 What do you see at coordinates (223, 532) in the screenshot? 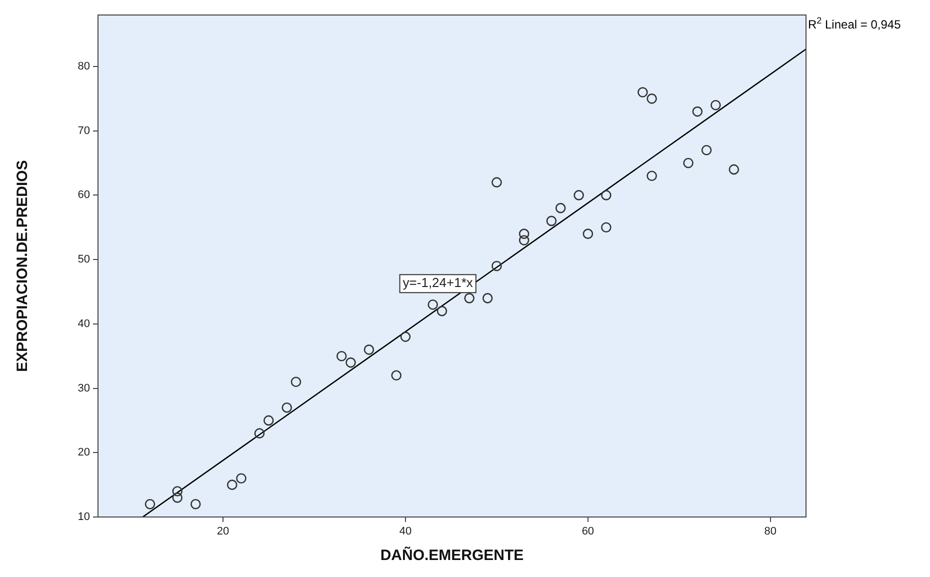
I see `x-tick-label: 20` at bounding box center [223, 532].